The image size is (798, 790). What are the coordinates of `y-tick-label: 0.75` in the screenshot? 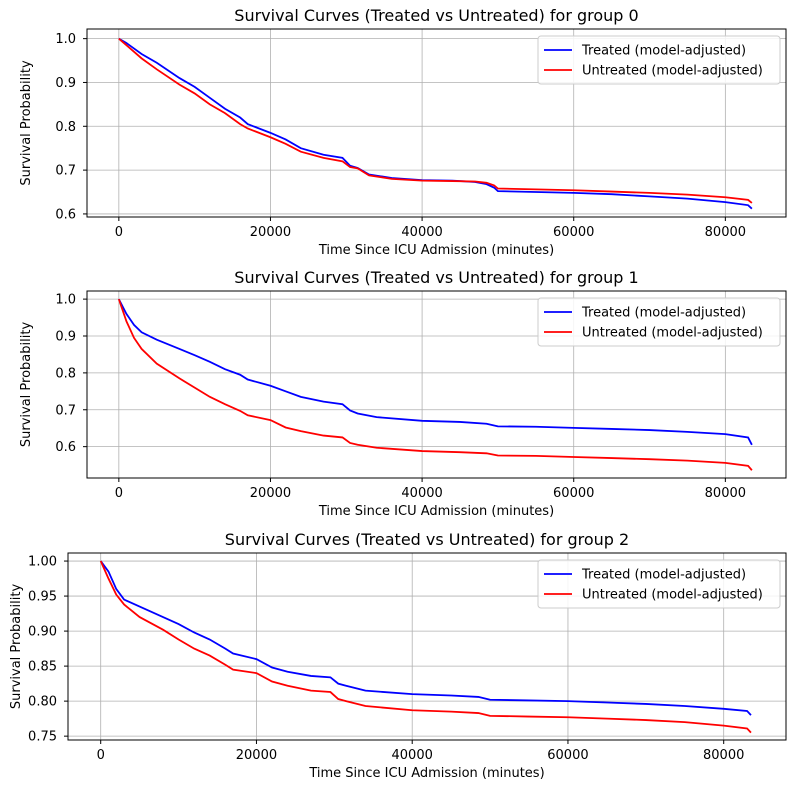 It's located at (42, 737).